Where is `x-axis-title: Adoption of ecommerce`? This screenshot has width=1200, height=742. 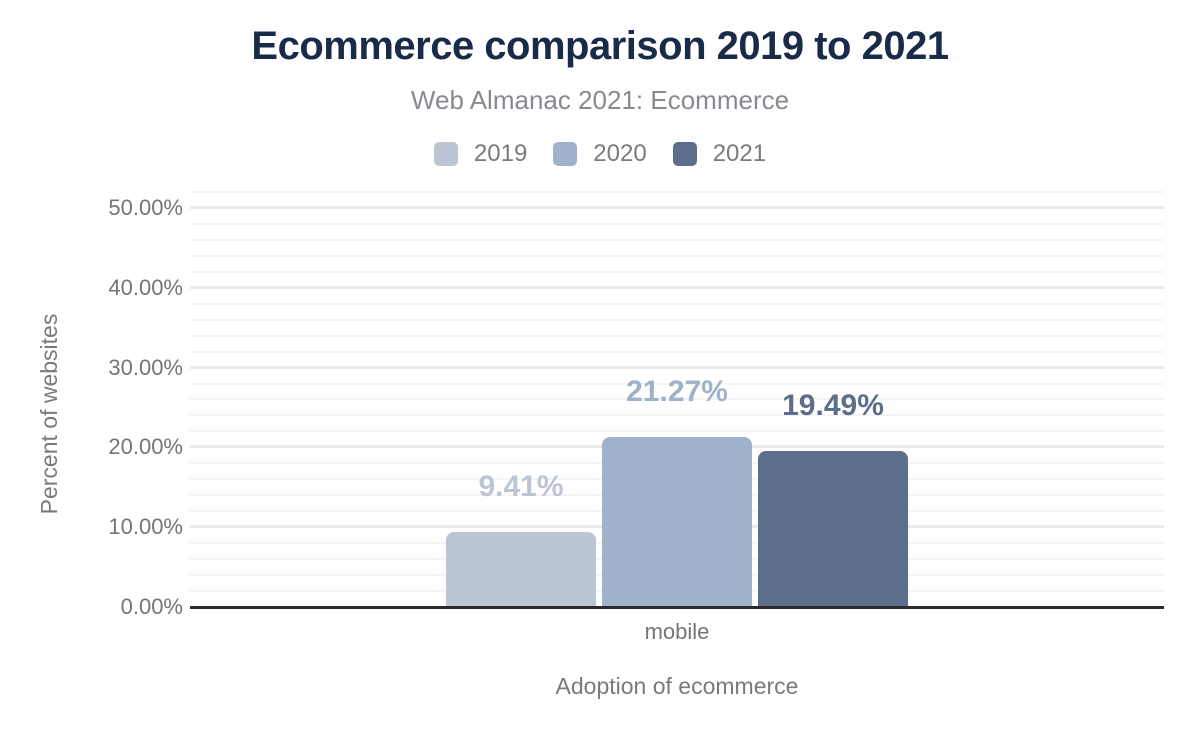
x-axis-title: Adoption of ecommerce is located at coordinates (677, 686).